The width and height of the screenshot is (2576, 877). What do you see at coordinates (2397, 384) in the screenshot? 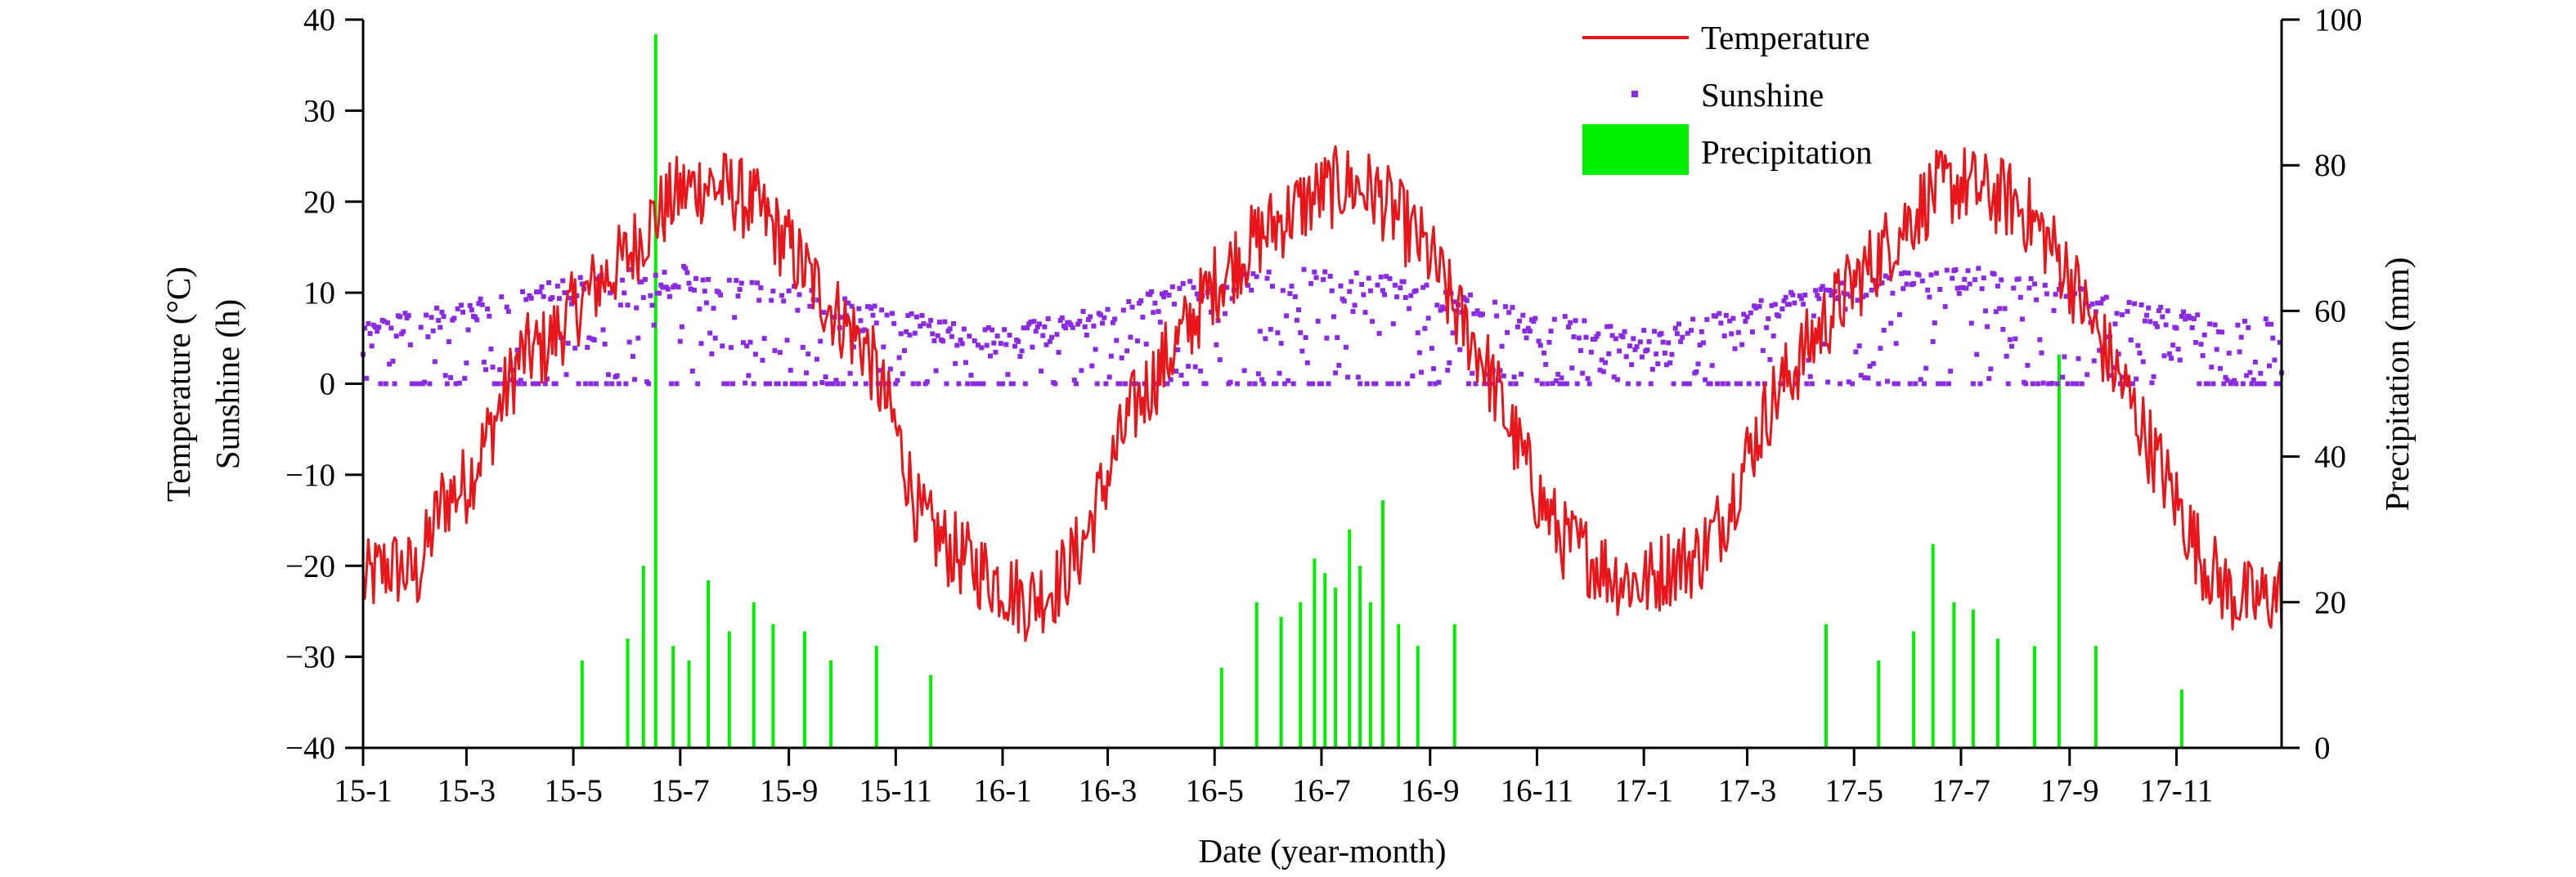
I see `y-right-axis-title: Precipitation (mm)` at bounding box center [2397, 384].